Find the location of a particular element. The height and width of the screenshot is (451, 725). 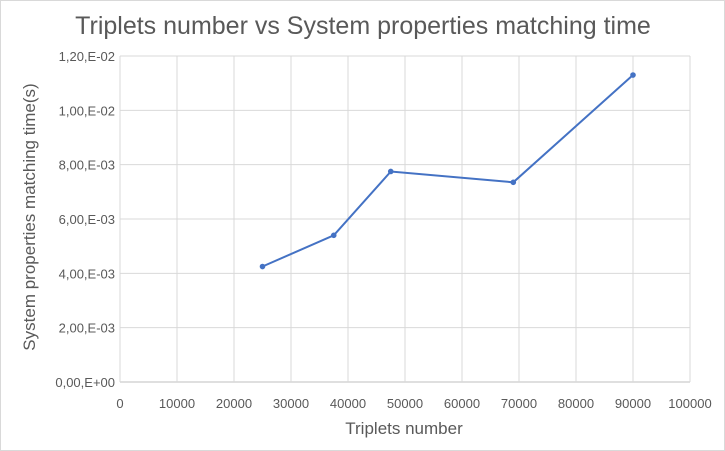

x-tick-label: 70000 is located at coordinates (519, 403).